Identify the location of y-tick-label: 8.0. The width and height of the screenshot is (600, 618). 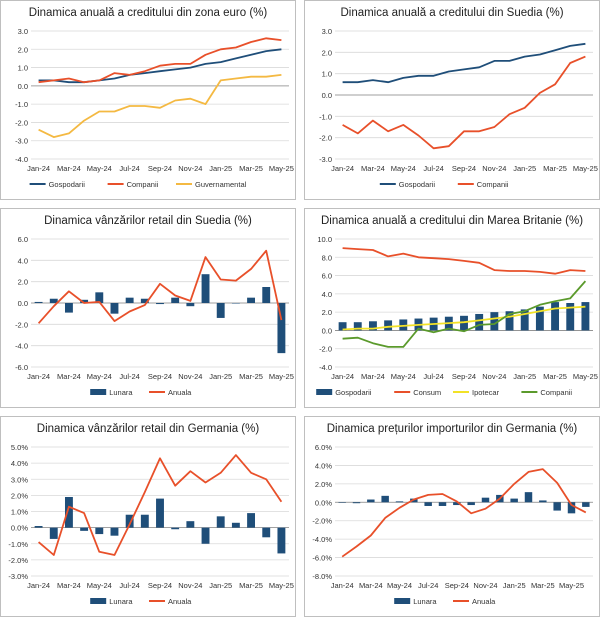
(327, 257).